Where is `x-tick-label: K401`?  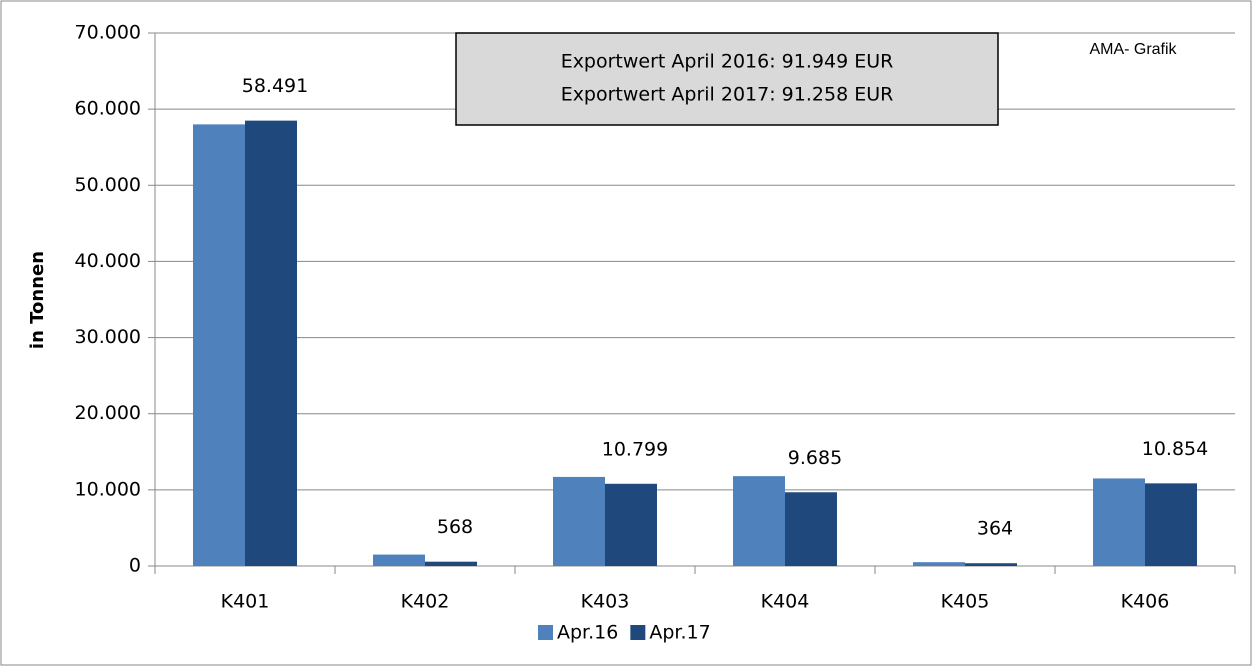 x-tick-label: K401 is located at coordinates (245, 602).